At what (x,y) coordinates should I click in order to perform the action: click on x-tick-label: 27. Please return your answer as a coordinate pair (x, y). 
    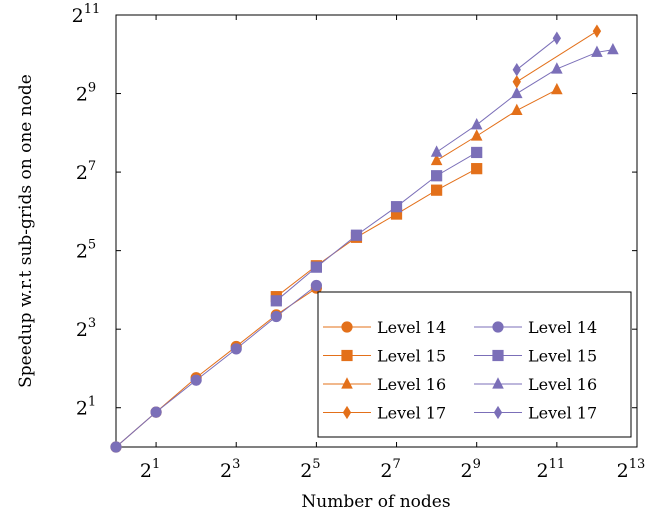
    Looking at the image, I should click on (390, 469).